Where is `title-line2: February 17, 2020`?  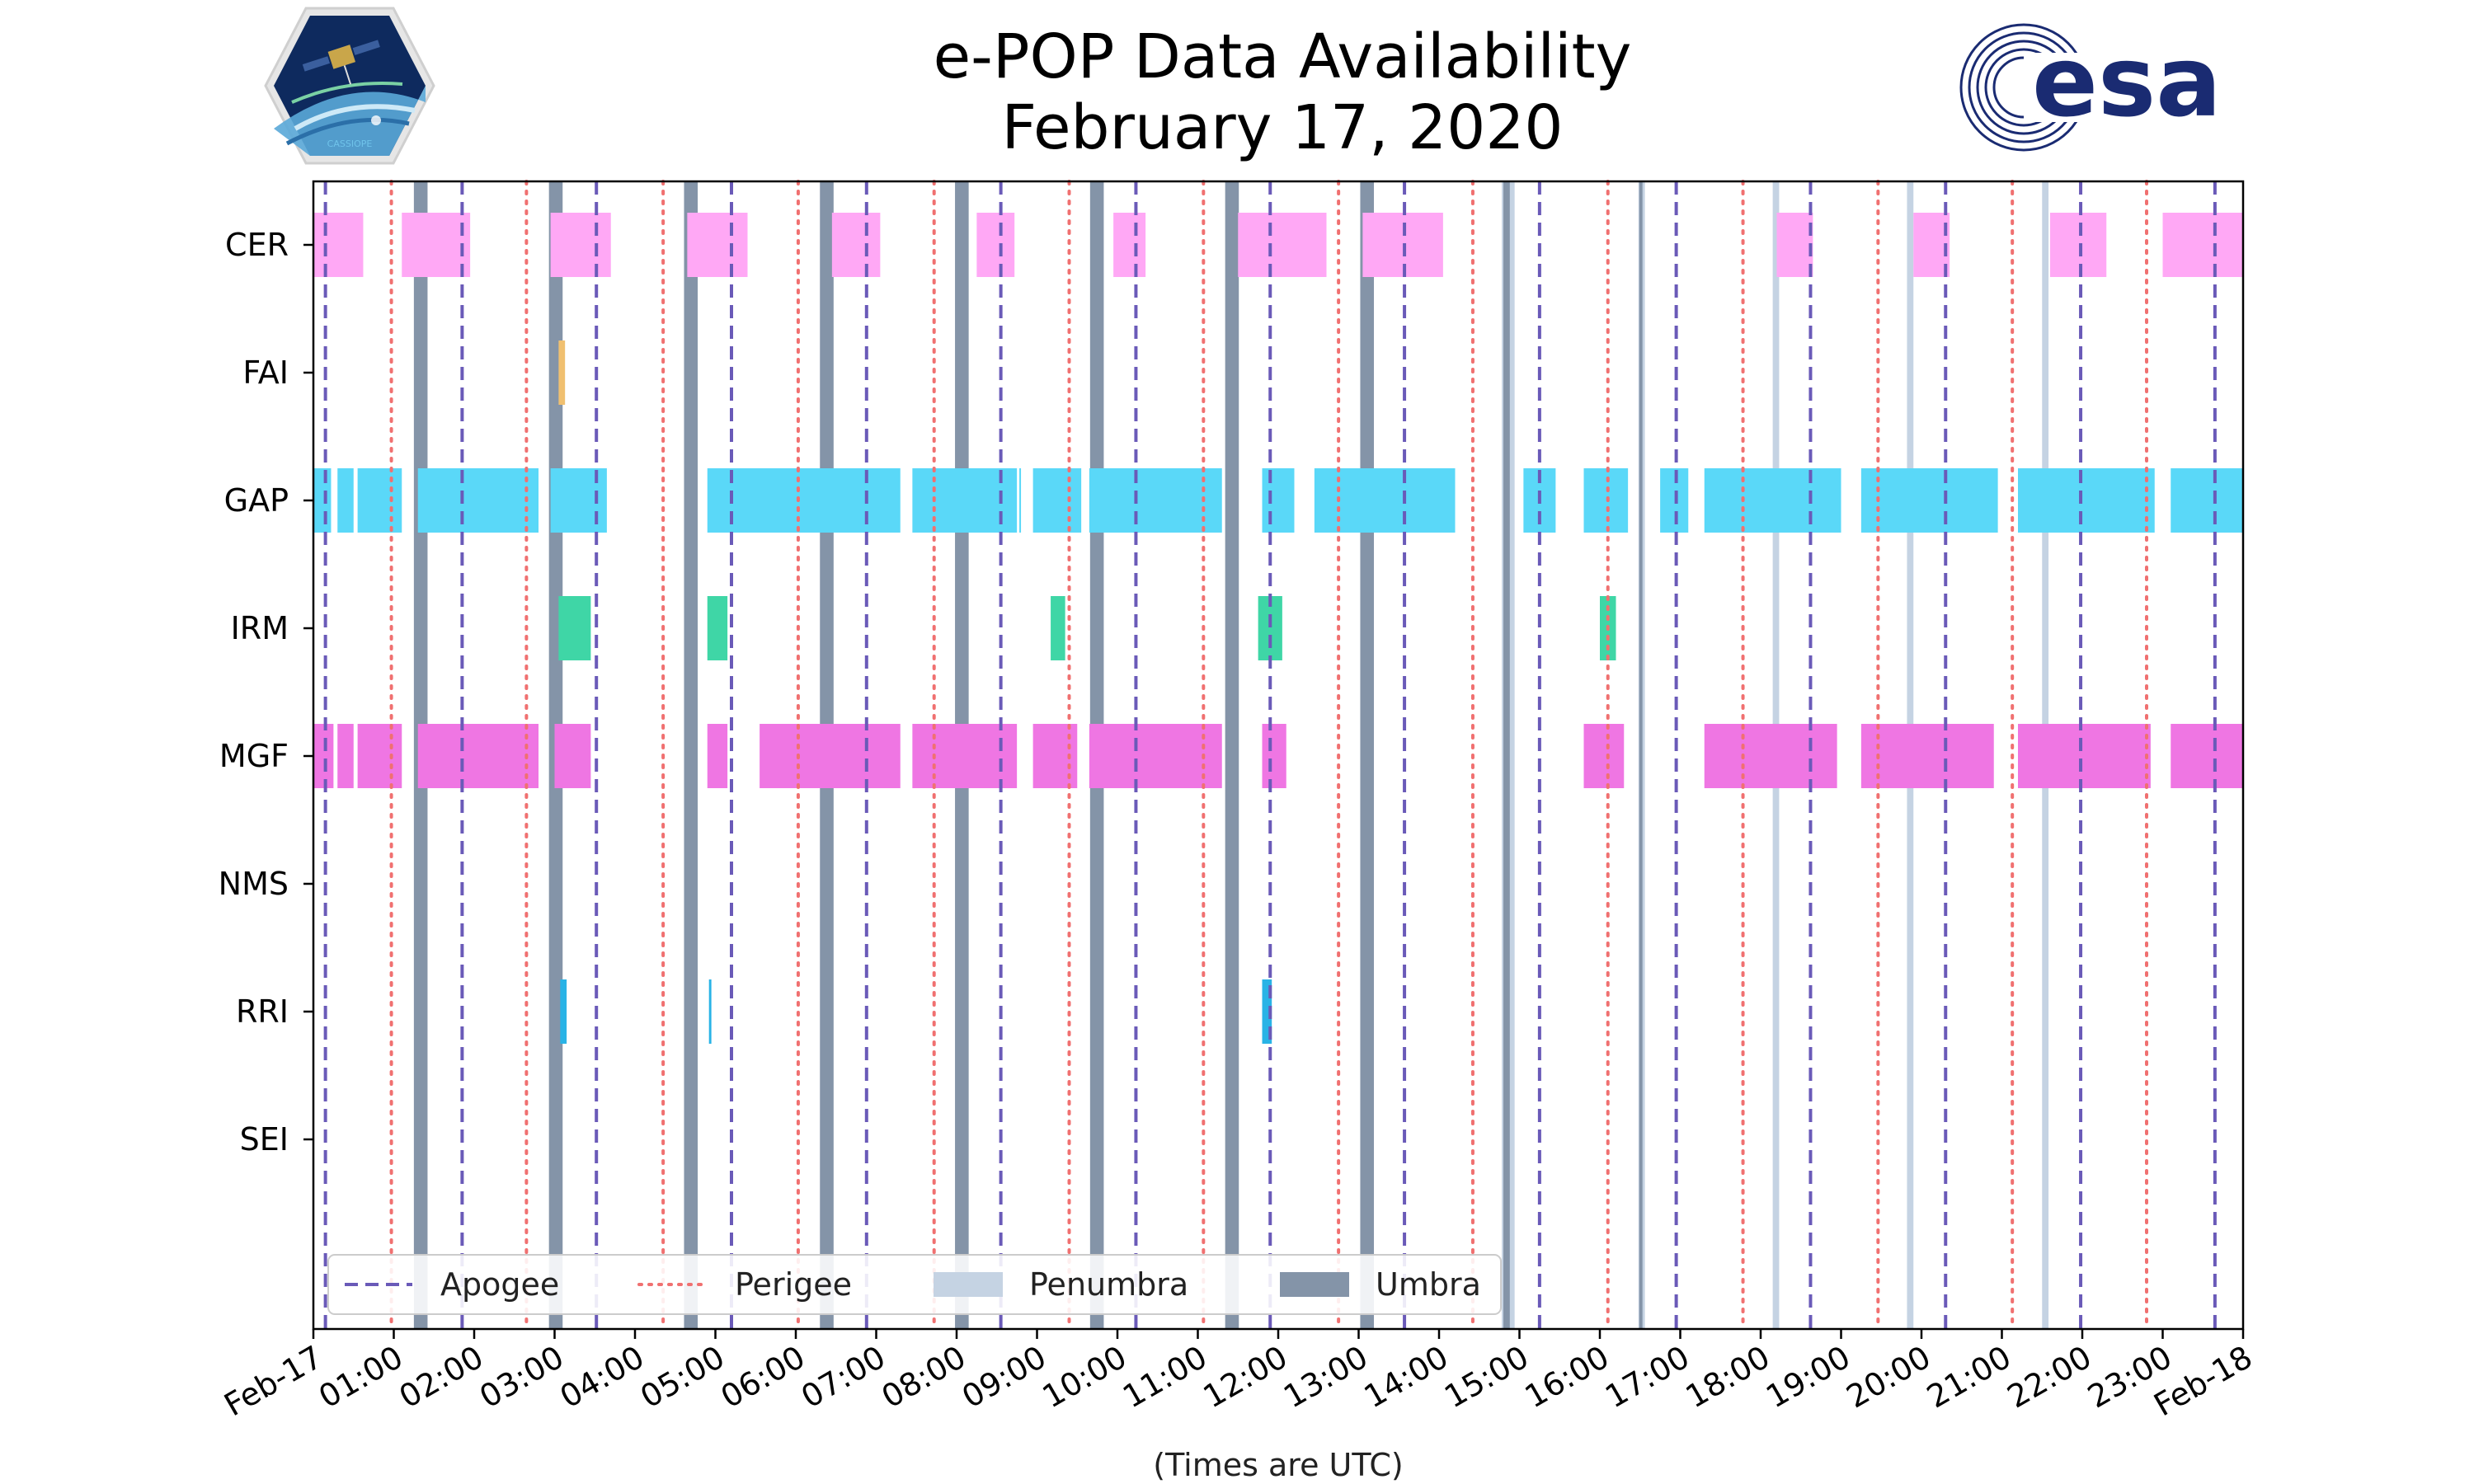 title-line2: February 17, 2020 is located at coordinates (1282, 128).